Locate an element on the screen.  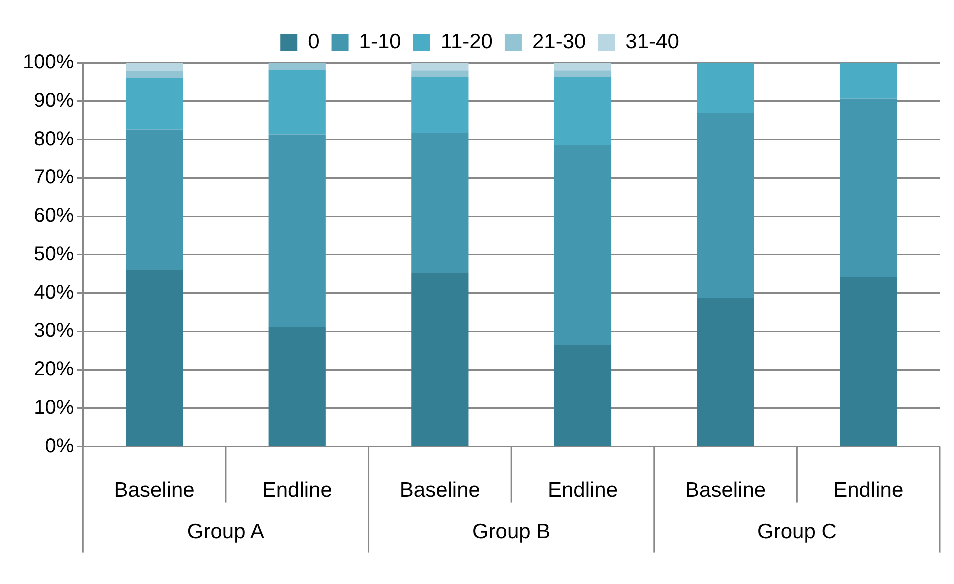
y-tick-label: 0% is located at coordinates (59, 446).